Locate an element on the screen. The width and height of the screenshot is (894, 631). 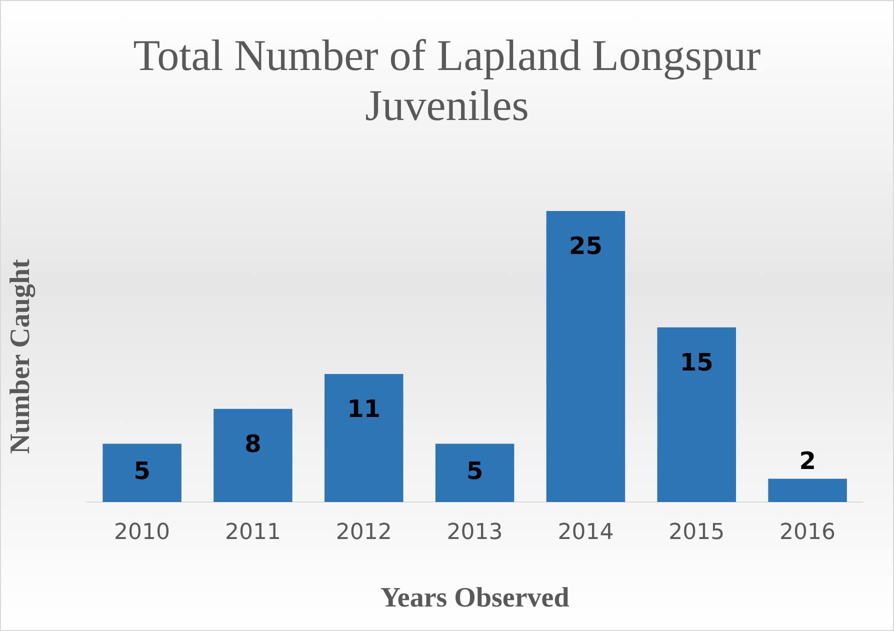
x-tick-label: 2014 is located at coordinates (586, 532).